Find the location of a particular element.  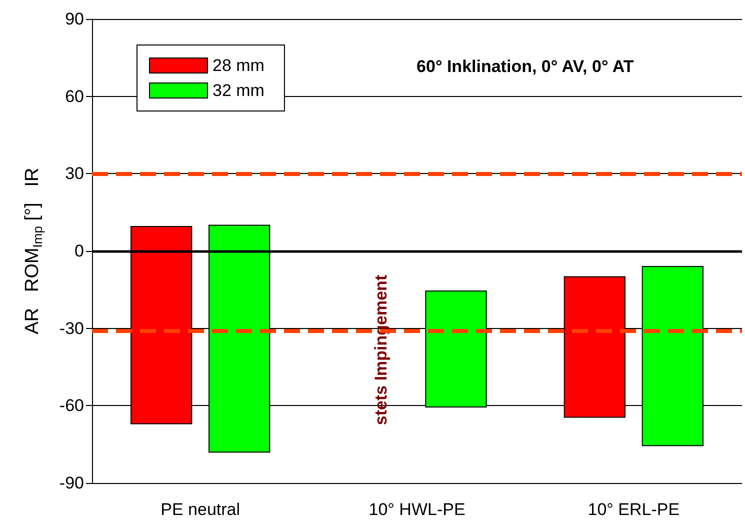

y-tick-label: -90 is located at coordinates (71, 483).